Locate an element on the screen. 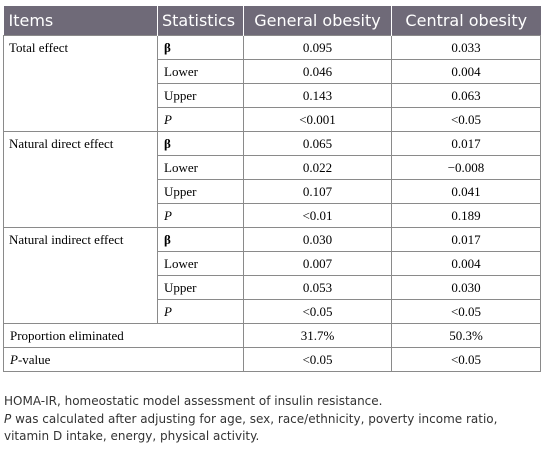 The image size is (542, 455). summary-label-italic: P is located at coordinates (14, 359).